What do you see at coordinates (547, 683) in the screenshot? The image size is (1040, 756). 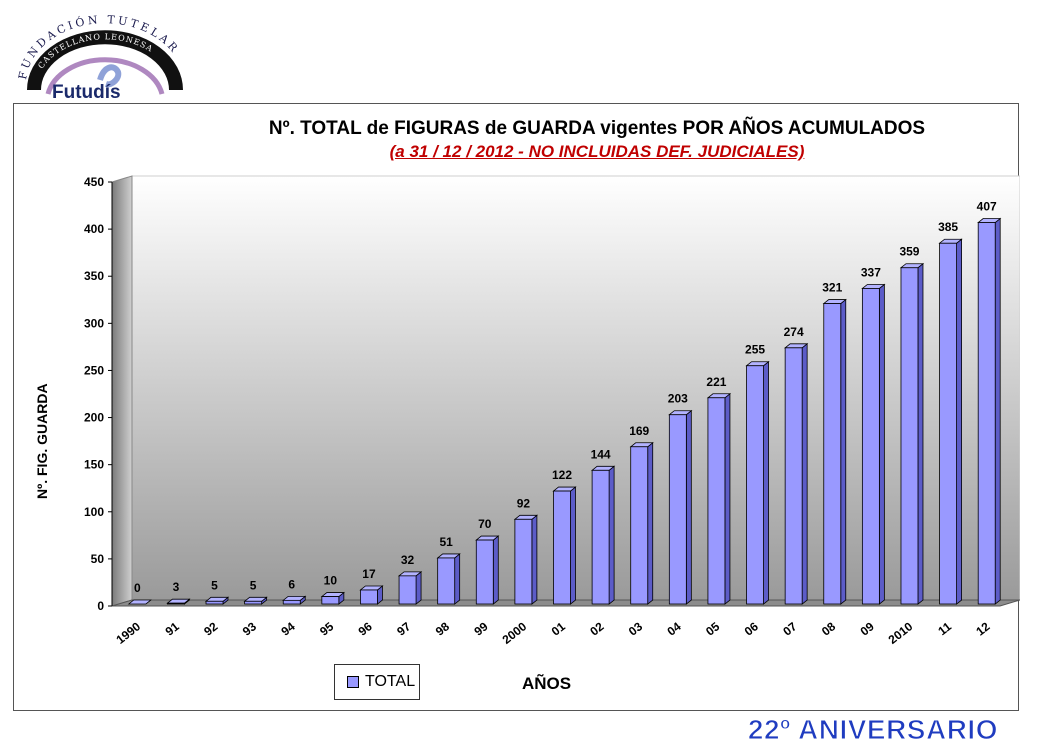 I see `x-axis-label: AÑOS` at bounding box center [547, 683].